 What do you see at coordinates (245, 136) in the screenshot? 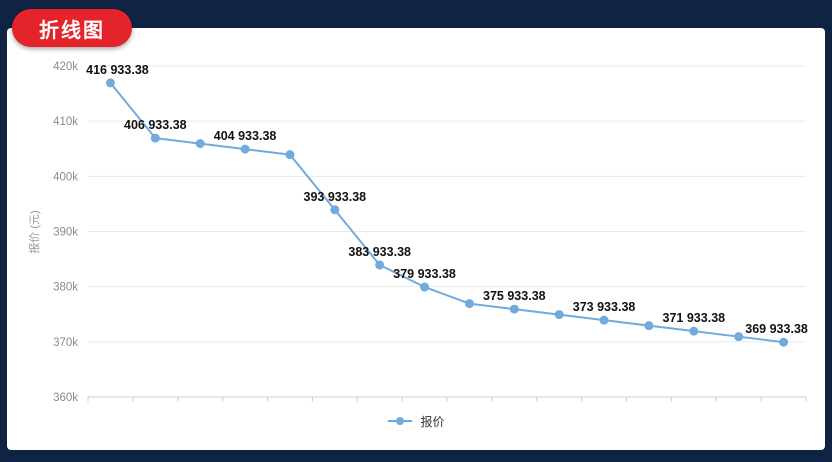
I see `data-point-label: 404 933.38` at bounding box center [245, 136].